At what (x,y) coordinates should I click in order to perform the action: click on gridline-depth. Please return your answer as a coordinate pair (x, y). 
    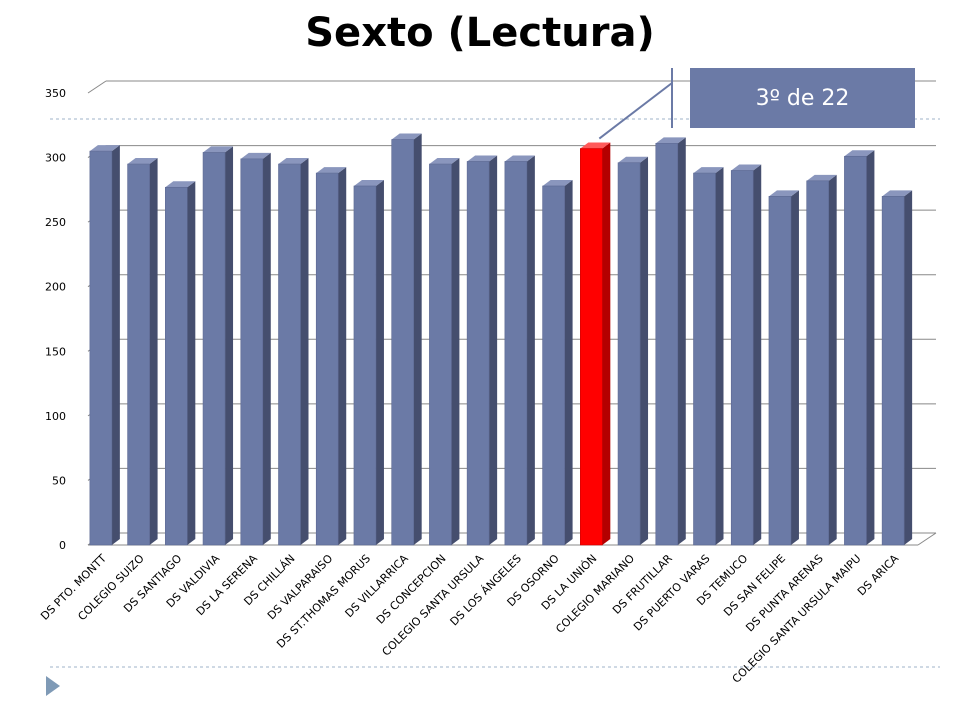
    Looking at the image, I should click on (97, 87).